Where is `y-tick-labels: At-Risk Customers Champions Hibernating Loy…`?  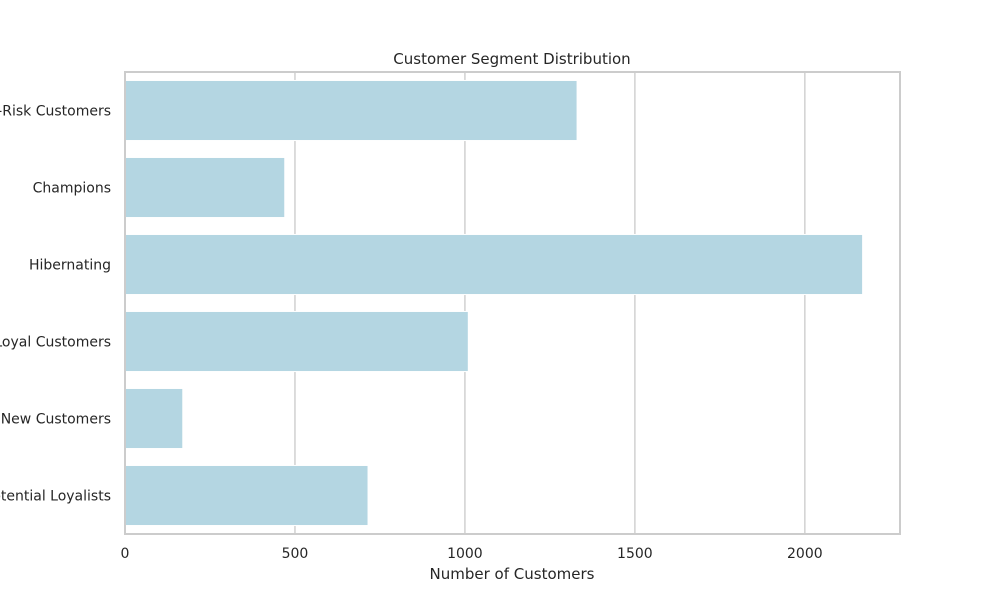 y-tick-labels: At-Risk Customers Champions Hibernating Loy… is located at coordinates (55, 304).